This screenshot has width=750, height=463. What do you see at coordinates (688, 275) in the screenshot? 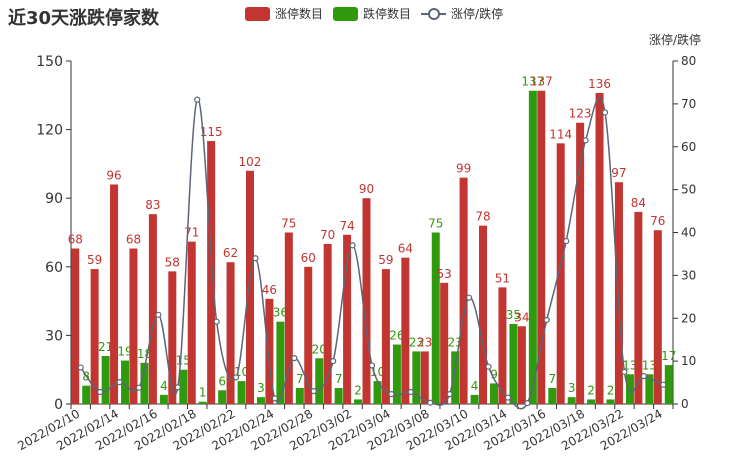
I see `y2-tick-label: 30` at bounding box center [688, 275].